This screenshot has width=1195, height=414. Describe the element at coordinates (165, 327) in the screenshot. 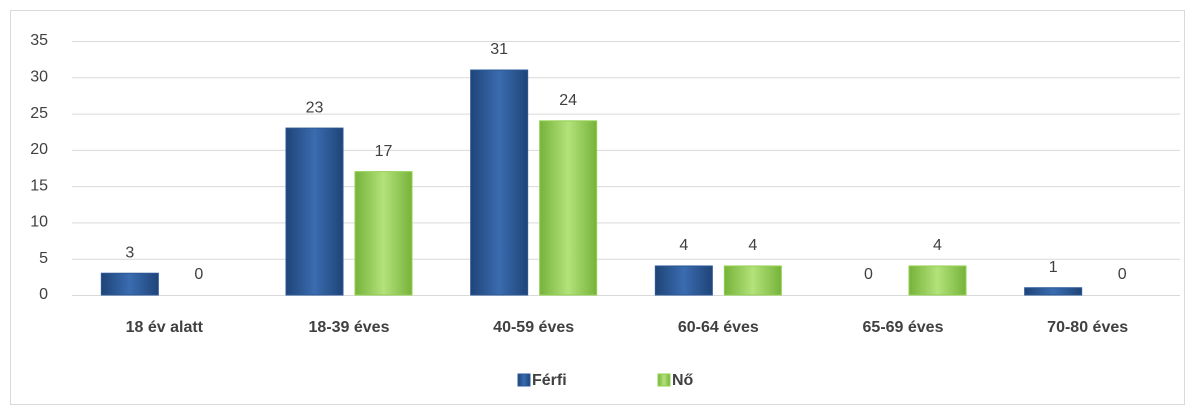

I see `x-tick-label: 18 év alatt` at that location.